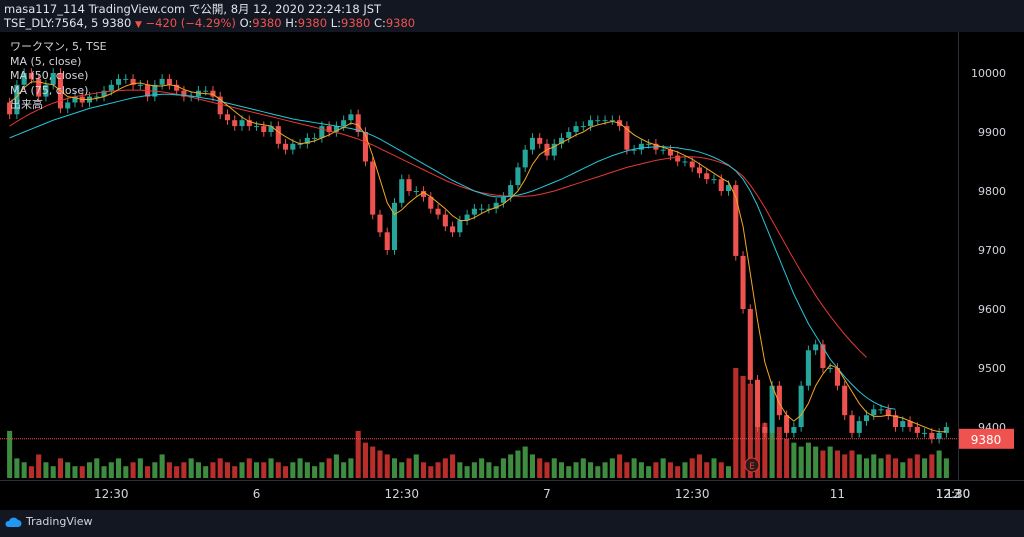 This screenshot has width=1024, height=537. What do you see at coordinates (752, 467) in the screenshot?
I see `earnings-icon-letter: E` at bounding box center [752, 467].